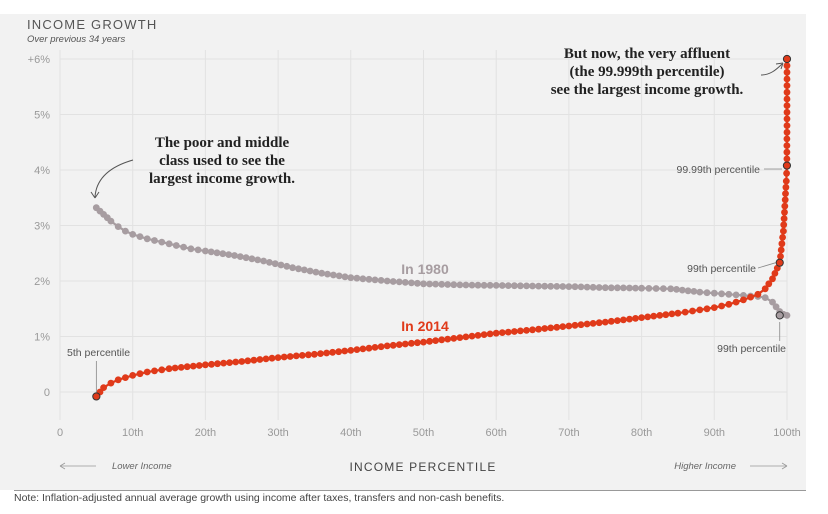 Image resolution: width=828 pixels, height=514 pixels. Describe the element at coordinates (98, 353) in the screenshot. I see `label-5th-percentile: 5th percentile` at that location.